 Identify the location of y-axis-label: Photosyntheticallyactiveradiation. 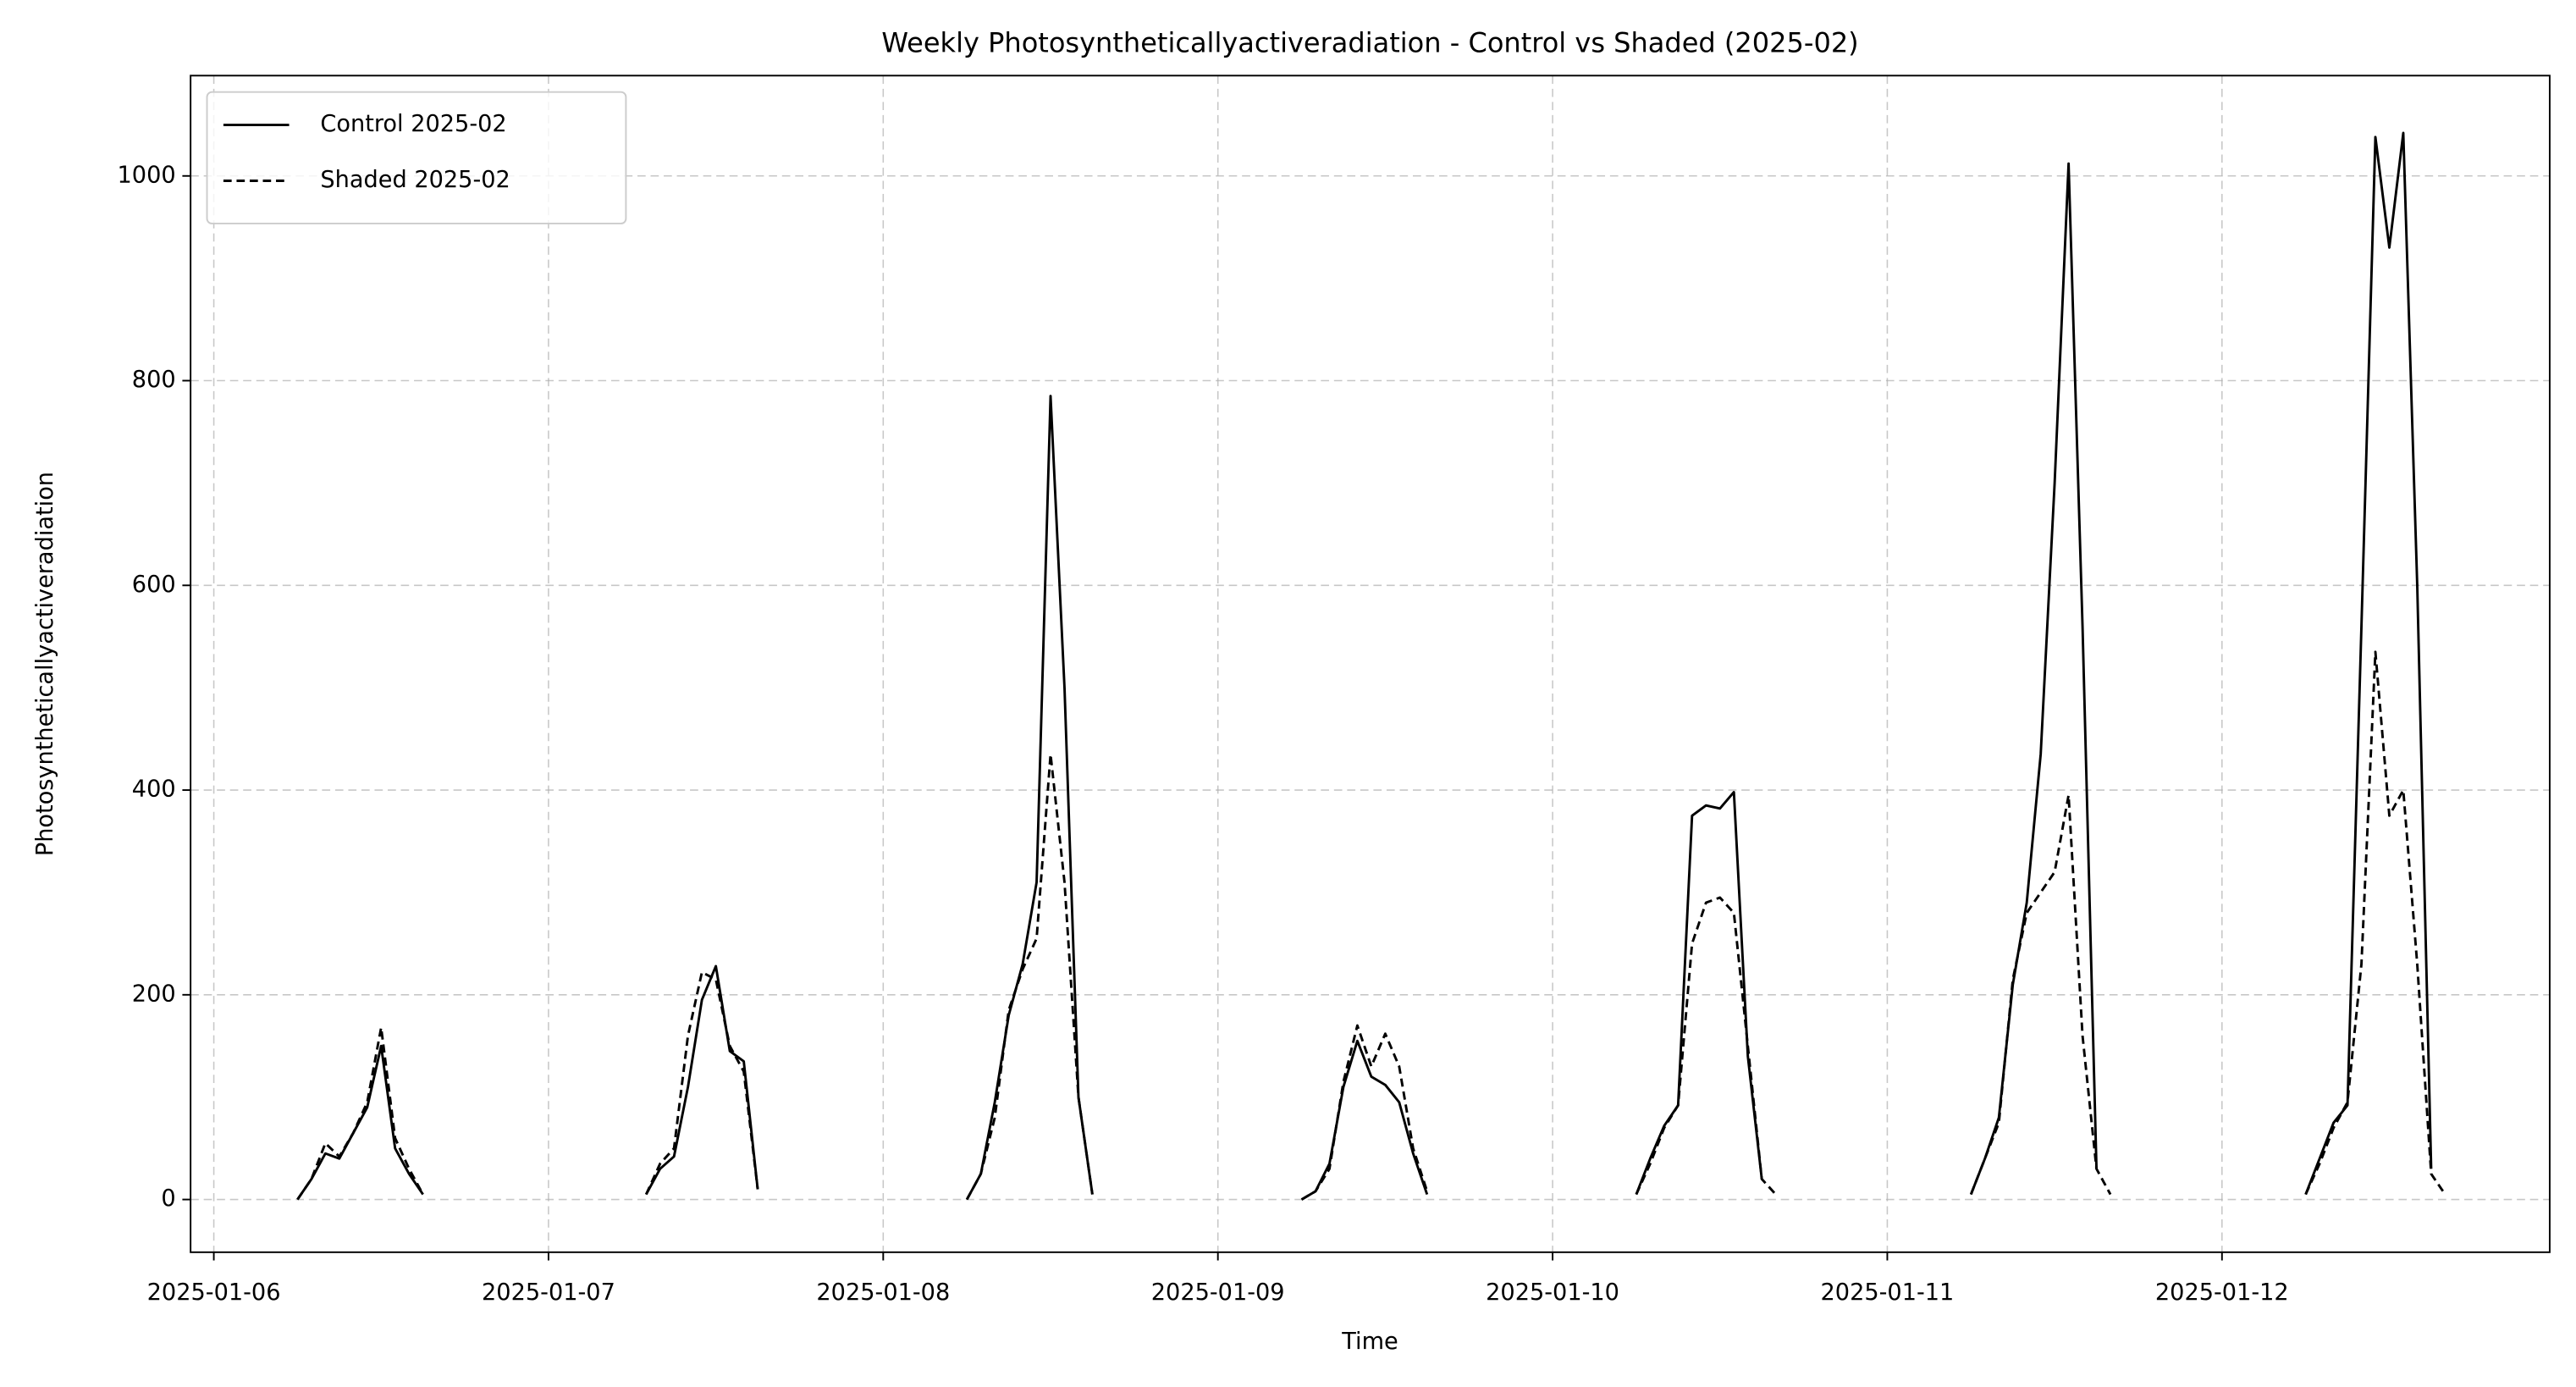
(45, 664).